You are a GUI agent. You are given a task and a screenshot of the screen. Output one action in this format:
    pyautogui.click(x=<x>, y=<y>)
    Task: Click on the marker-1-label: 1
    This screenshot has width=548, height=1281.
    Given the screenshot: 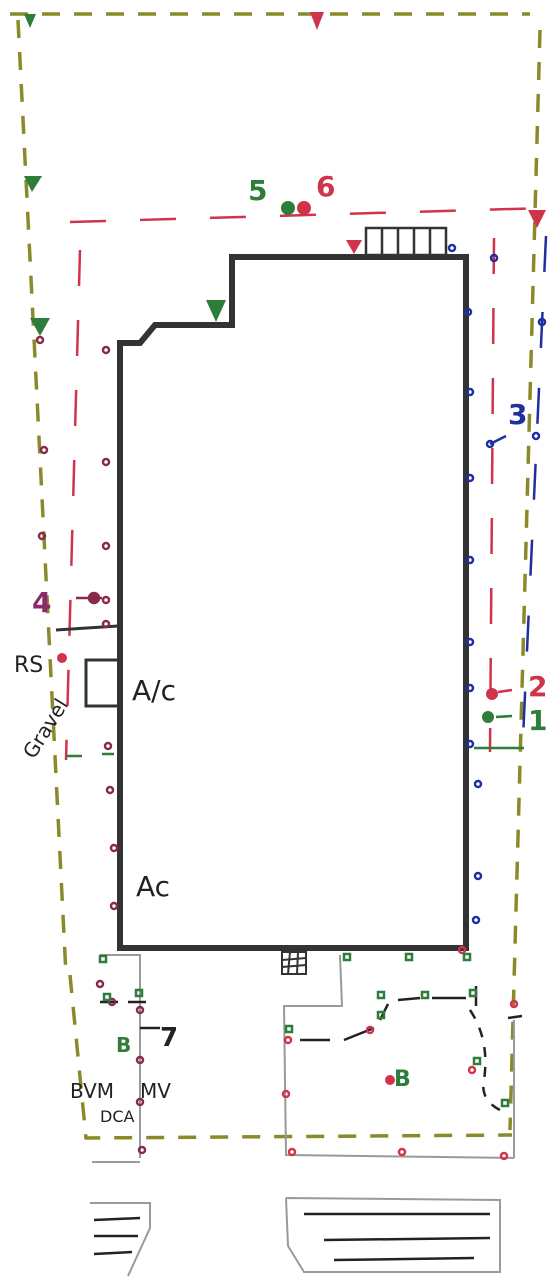 What is the action you would take?
    pyautogui.click(x=537, y=720)
    